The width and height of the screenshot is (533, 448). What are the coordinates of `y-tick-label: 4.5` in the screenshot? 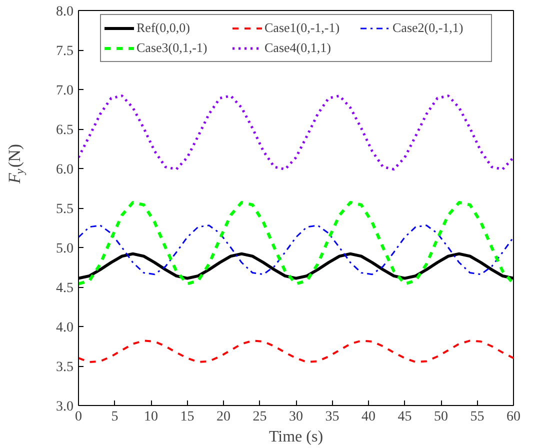 It's located at (65, 288).